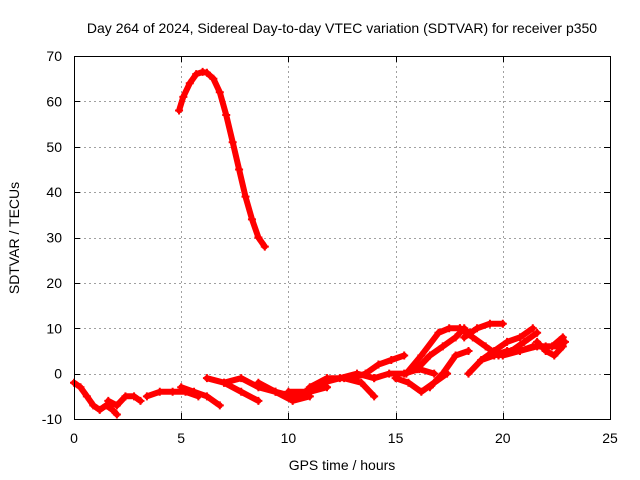 Image resolution: width=640 pixels, height=480 pixels. I want to click on y-tick-label: 10, so click(54, 328).